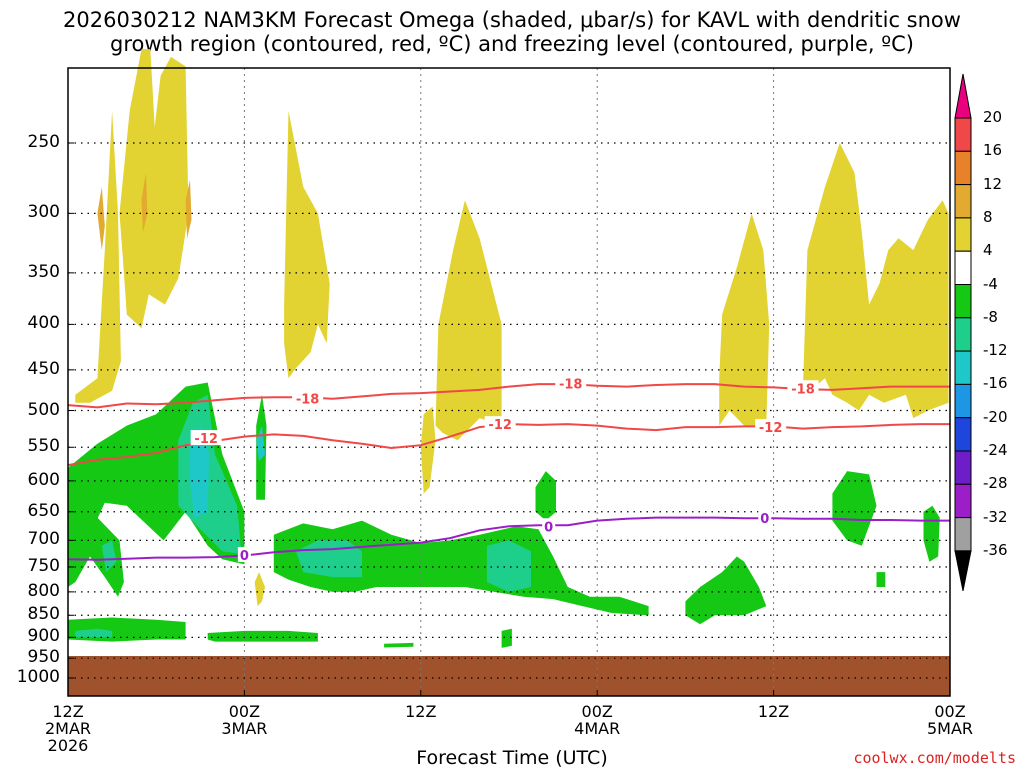 This screenshot has width=1024, height=769. What do you see at coordinates (43, 446) in the screenshot?
I see `y-tick-label: 550` at bounding box center [43, 446].